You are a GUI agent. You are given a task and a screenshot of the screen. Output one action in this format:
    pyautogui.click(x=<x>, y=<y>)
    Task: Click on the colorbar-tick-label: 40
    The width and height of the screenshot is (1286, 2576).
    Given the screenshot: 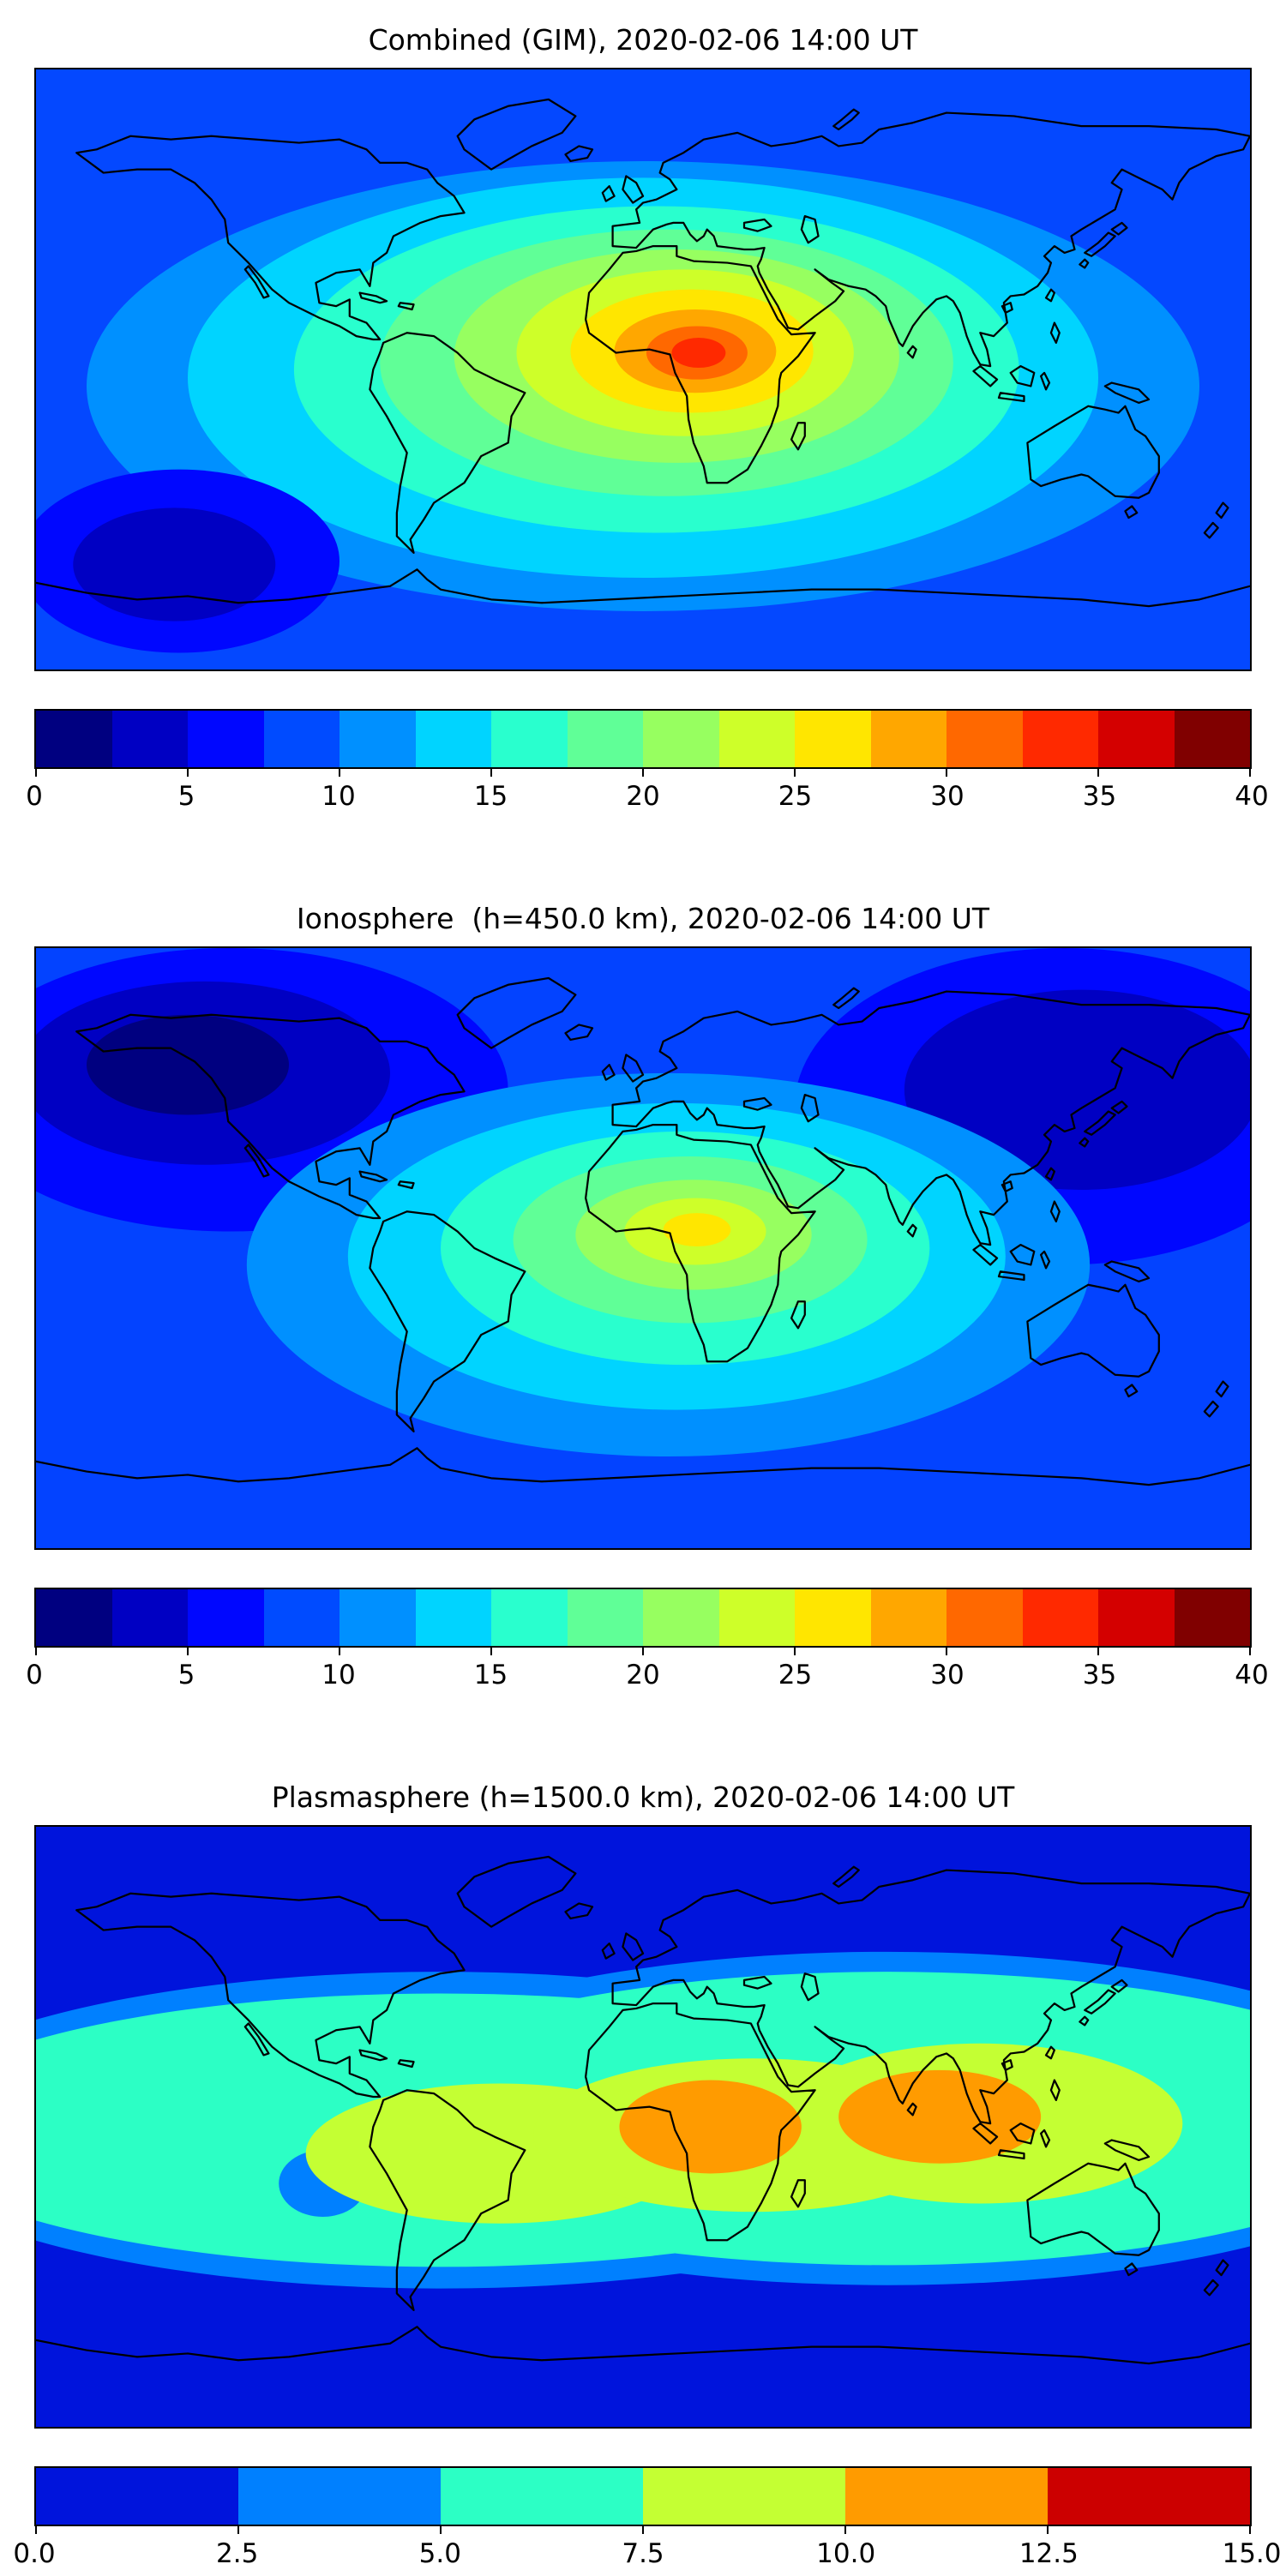 What is the action you would take?
    pyautogui.click(x=1252, y=1675)
    